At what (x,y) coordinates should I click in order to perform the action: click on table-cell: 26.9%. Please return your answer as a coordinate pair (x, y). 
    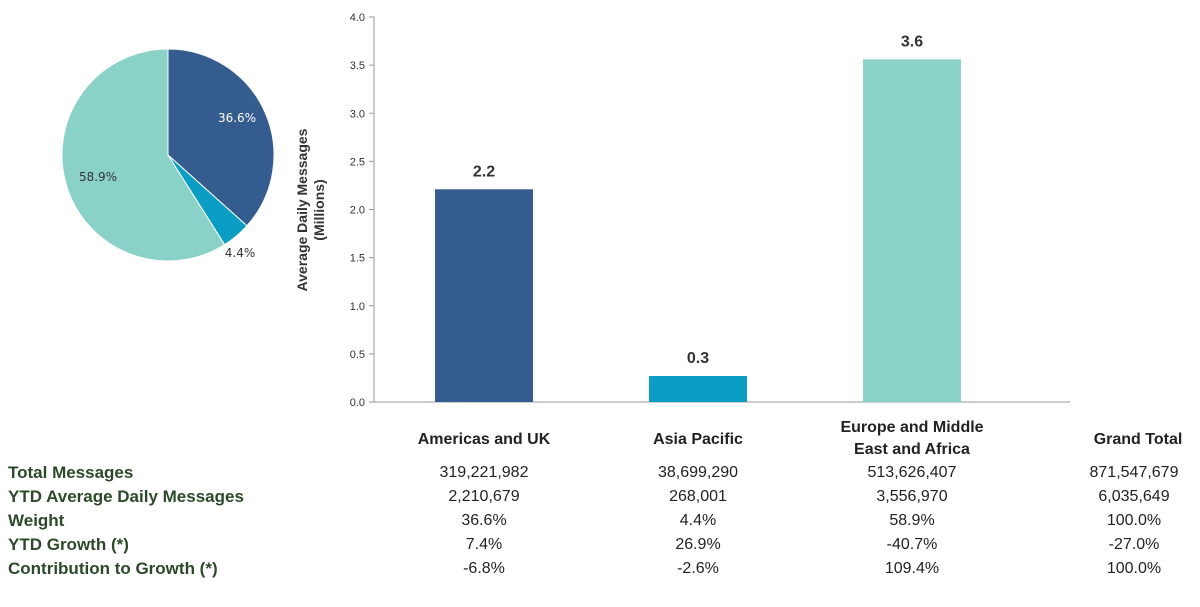
    Looking at the image, I should click on (698, 544).